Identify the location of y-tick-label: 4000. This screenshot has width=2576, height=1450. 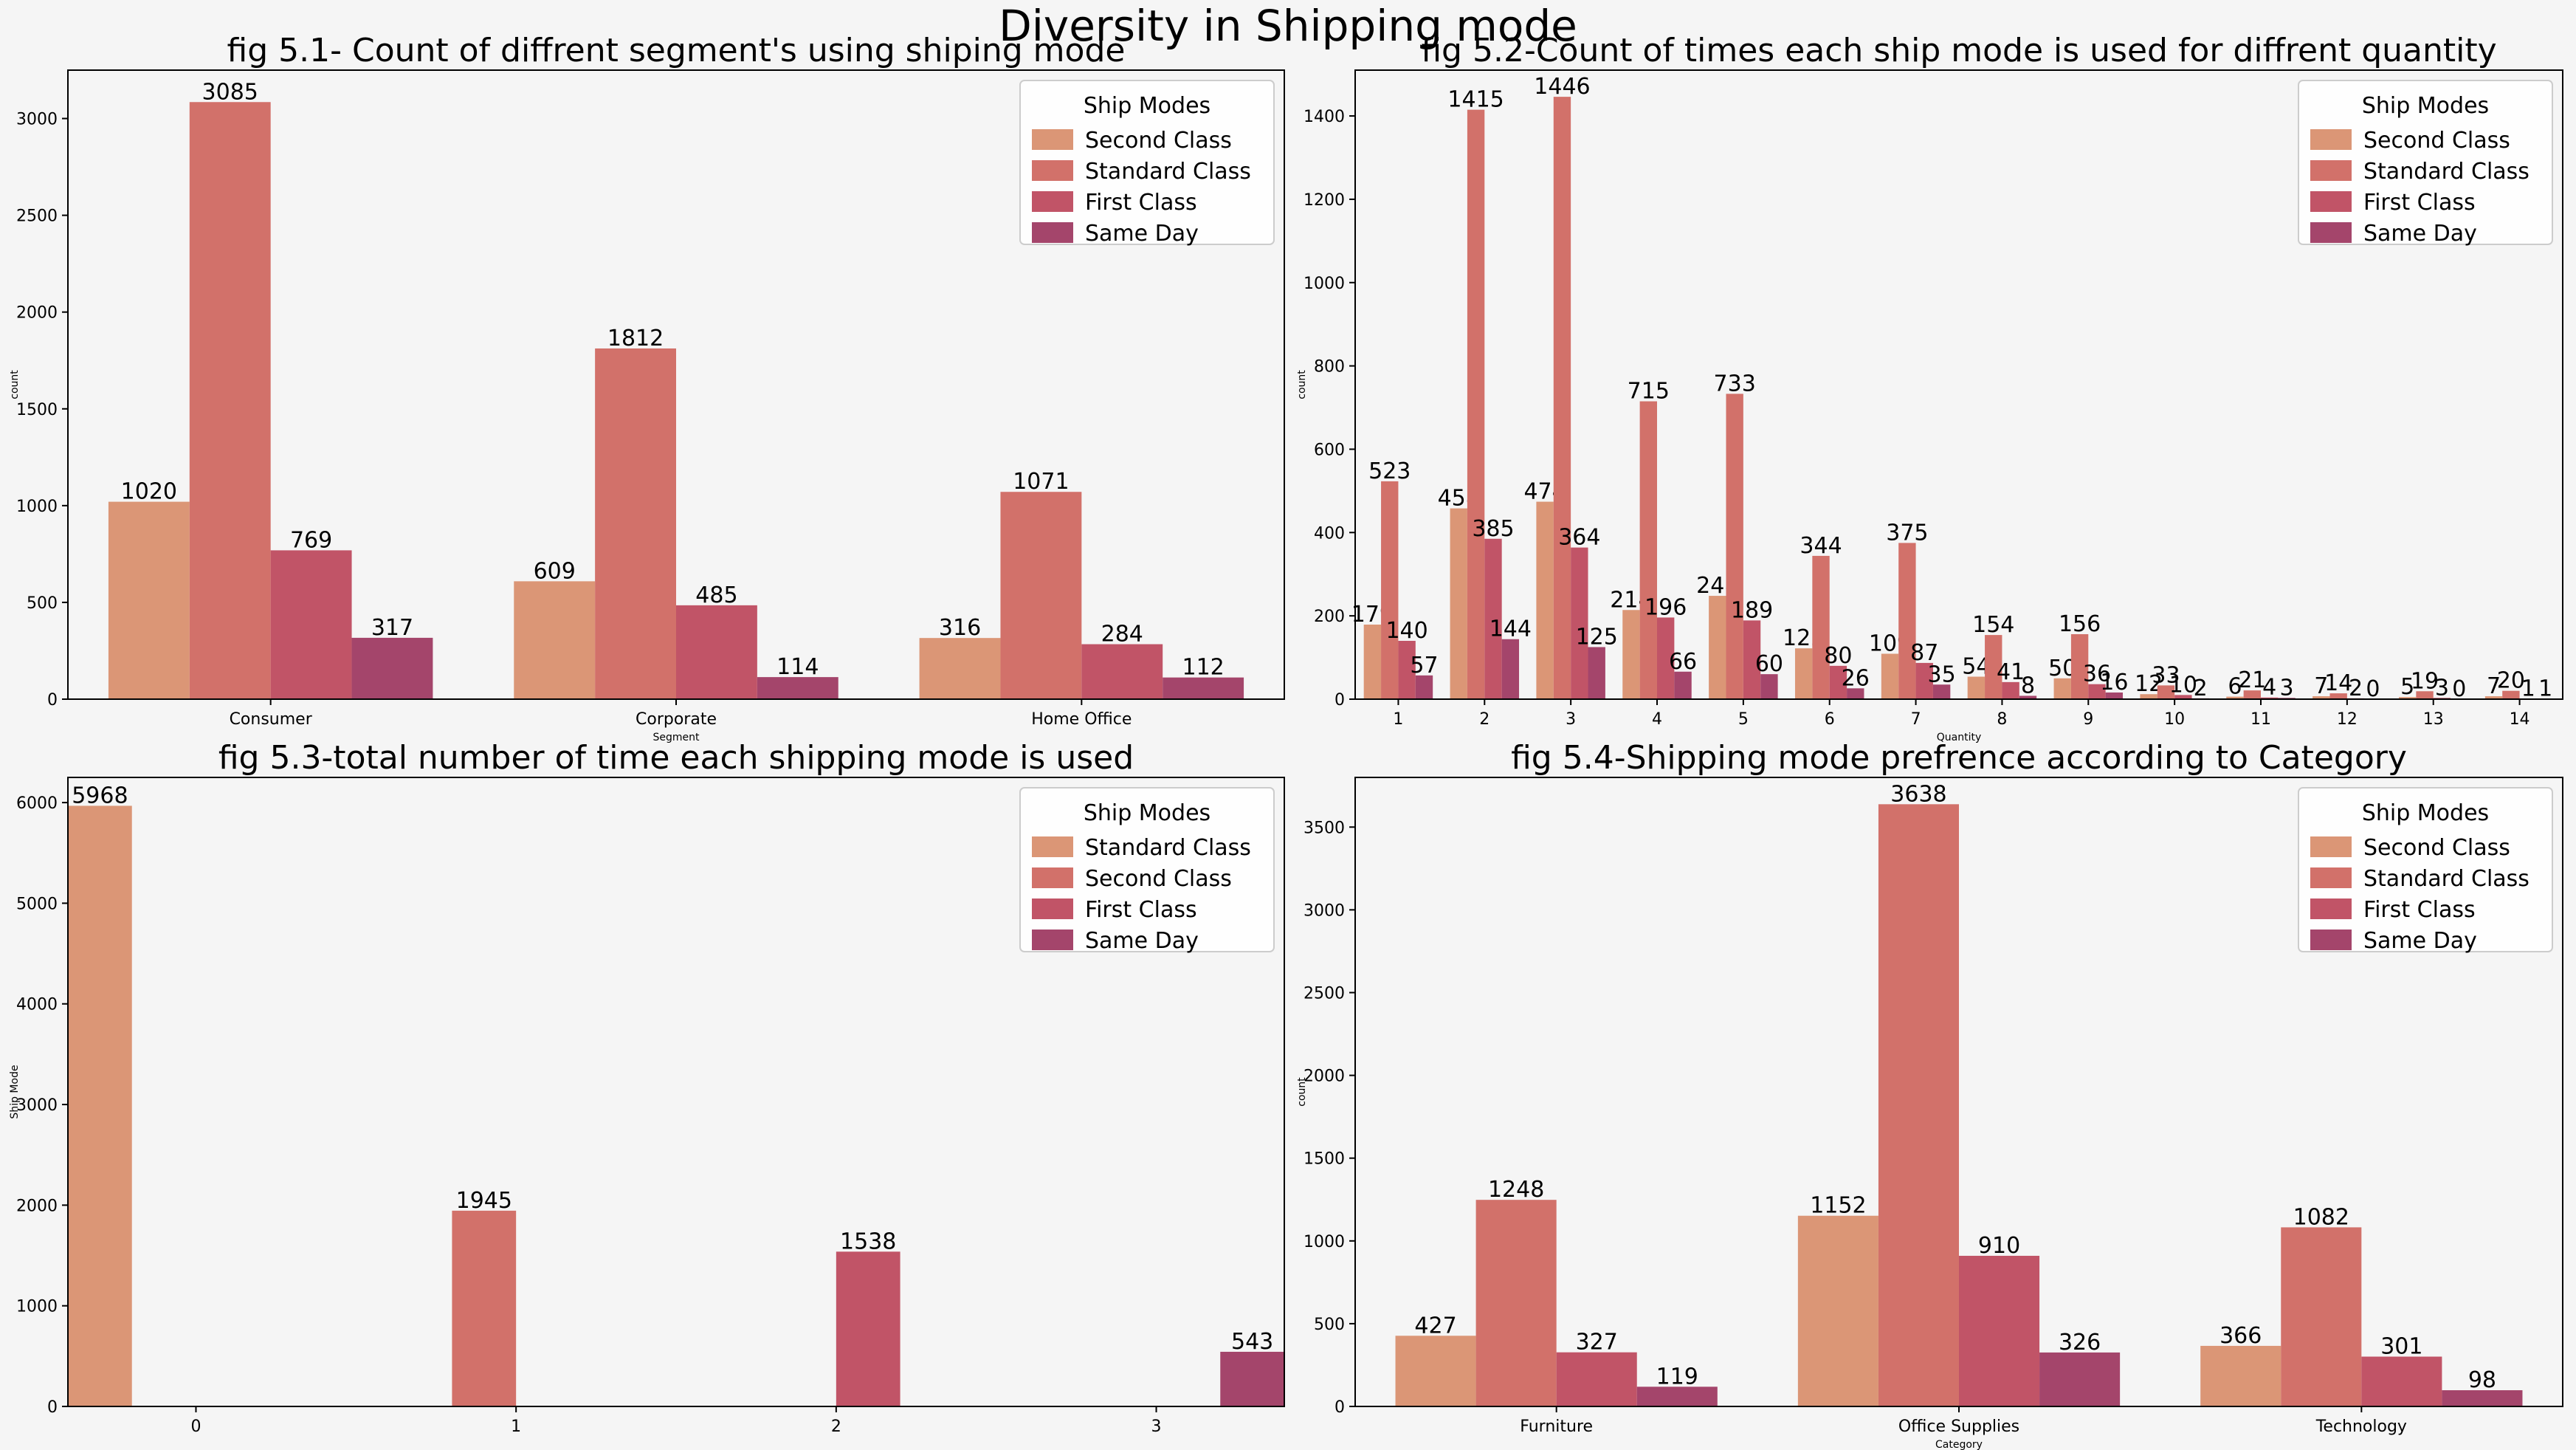
(37, 1005).